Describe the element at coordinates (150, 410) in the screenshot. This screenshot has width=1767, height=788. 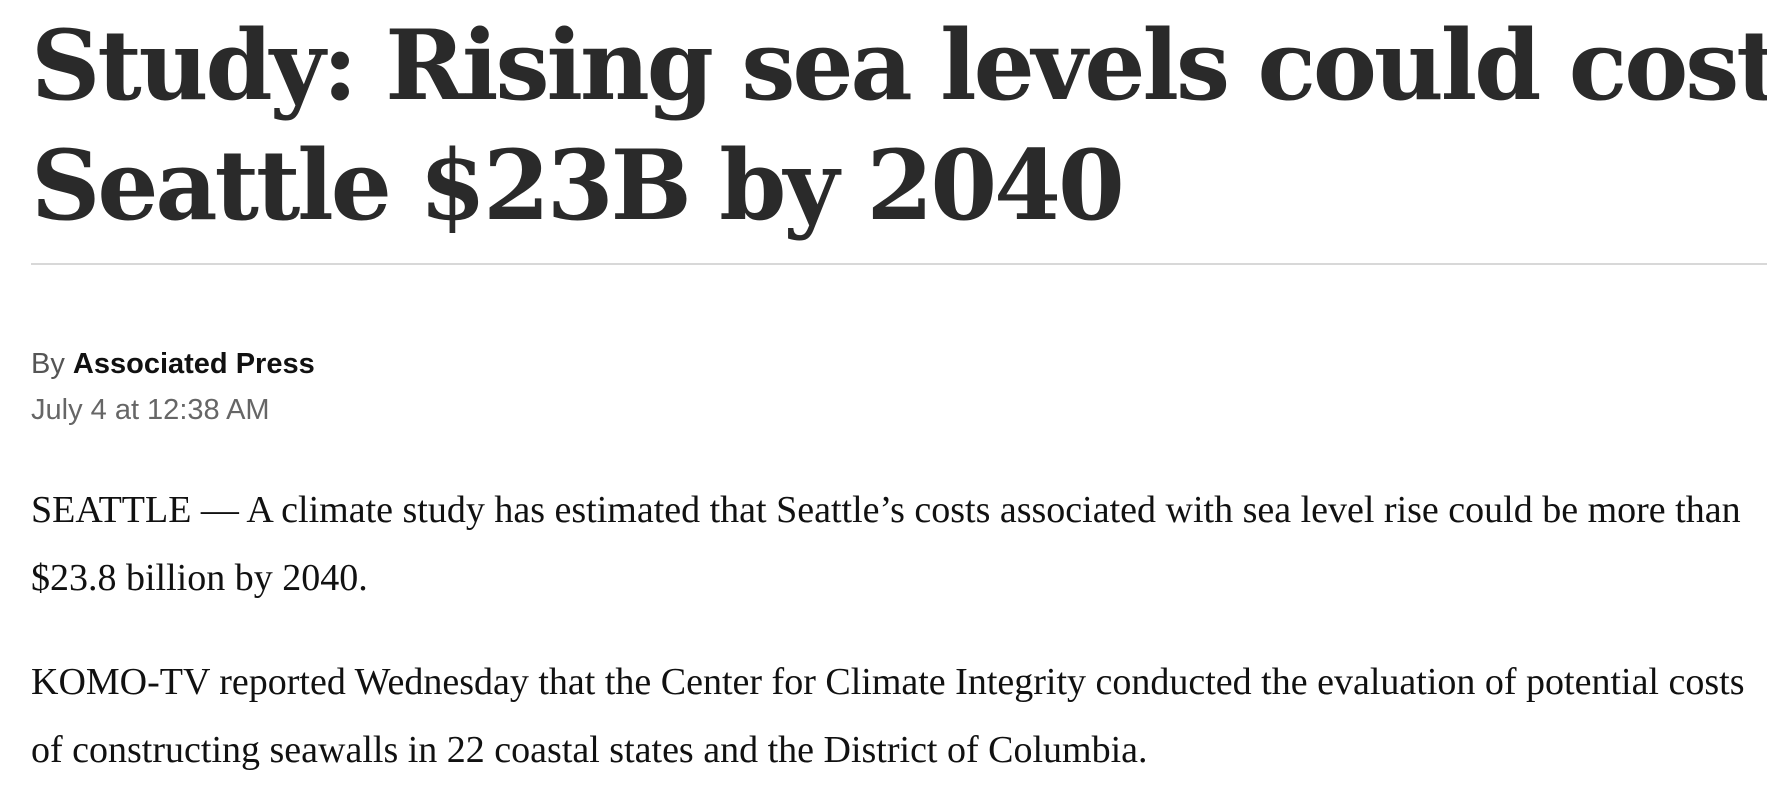
I see `publish-date: July 4 at 12:38 AM` at that location.